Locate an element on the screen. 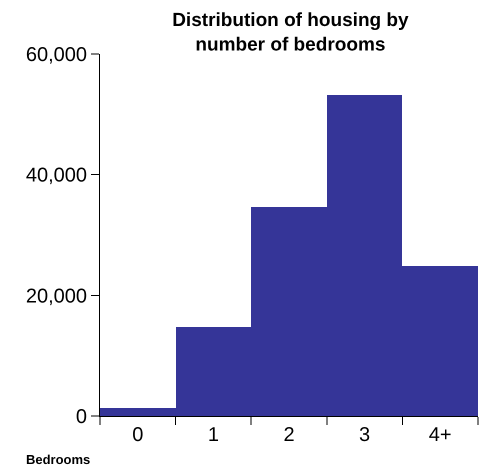 The width and height of the screenshot is (484, 470). y-tick-label: 40,000 is located at coordinates (56, 175).